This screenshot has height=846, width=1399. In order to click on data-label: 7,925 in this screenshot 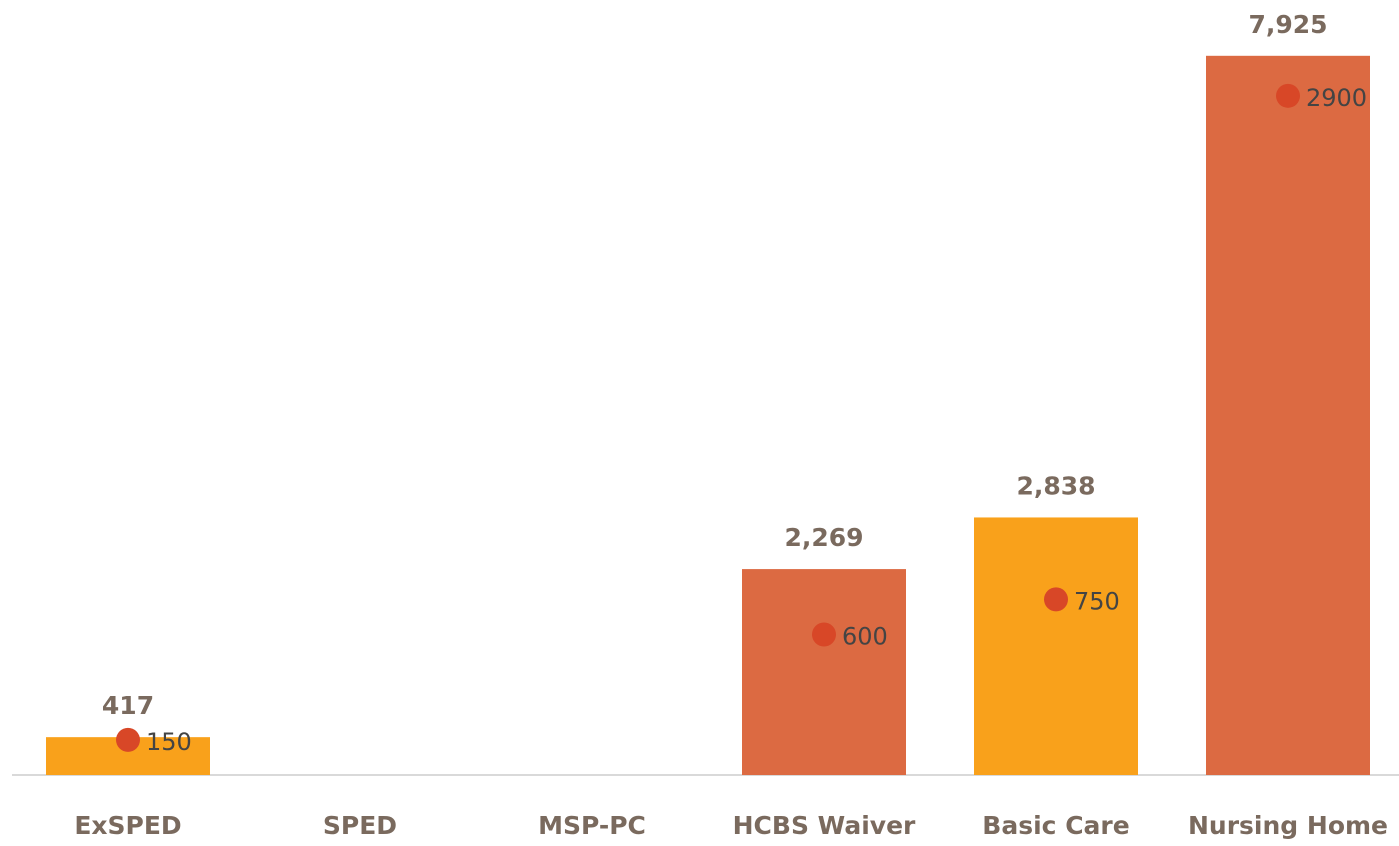, I will do `click(1287, 24)`.